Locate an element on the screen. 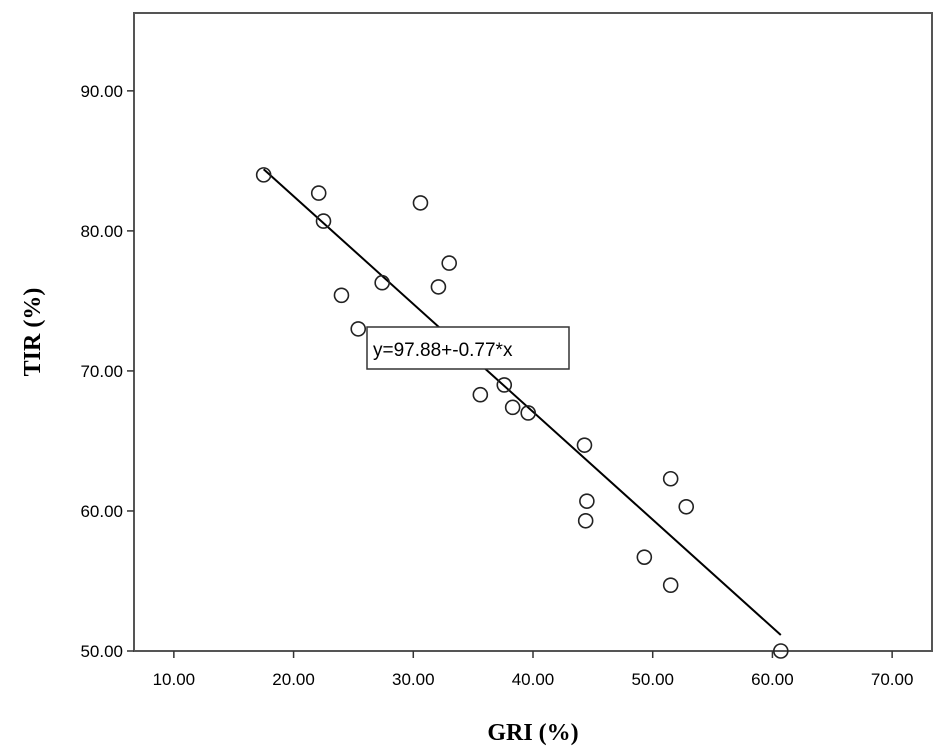 Image resolution: width=948 pixels, height=756 pixels. x-tick-label: 50.00 is located at coordinates (652, 679).